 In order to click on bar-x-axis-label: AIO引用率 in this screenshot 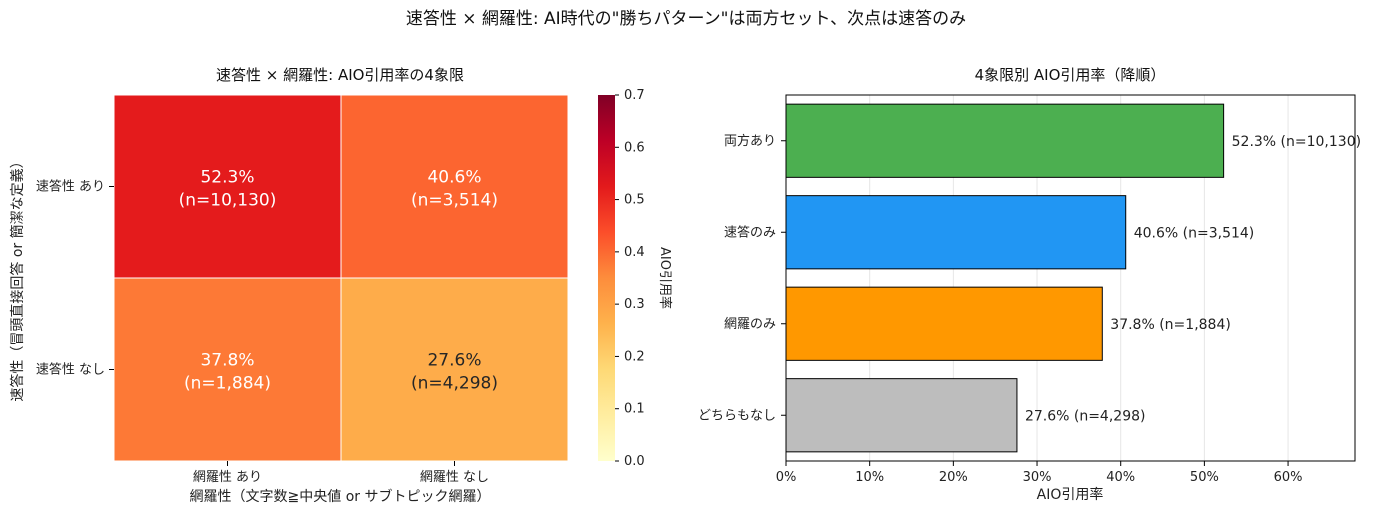, I will do `click(1070, 494)`.